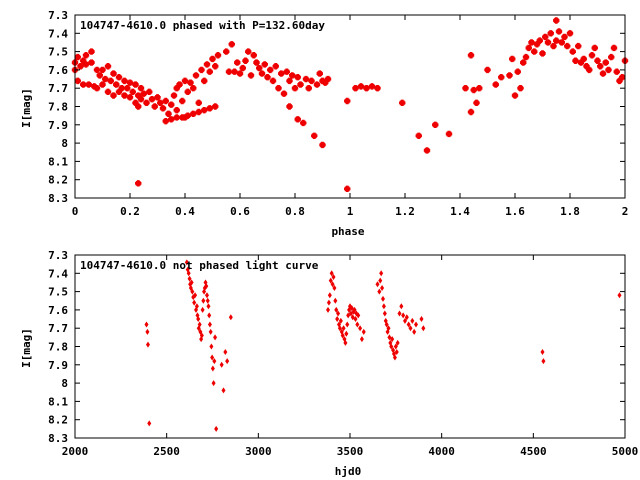 The width and height of the screenshot is (640, 480). What do you see at coordinates (58, 420) in the screenshot?
I see `y-tick-label: 8.2` at bounding box center [58, 420].